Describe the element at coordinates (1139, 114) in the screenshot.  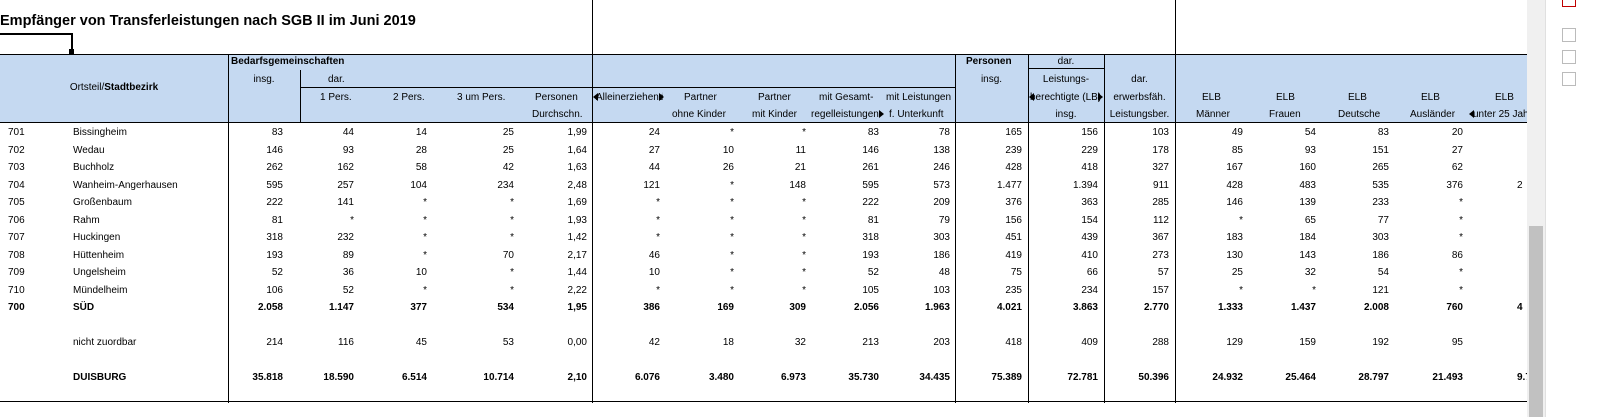
I see `col-erw-2: Leistungsber.` at that location.